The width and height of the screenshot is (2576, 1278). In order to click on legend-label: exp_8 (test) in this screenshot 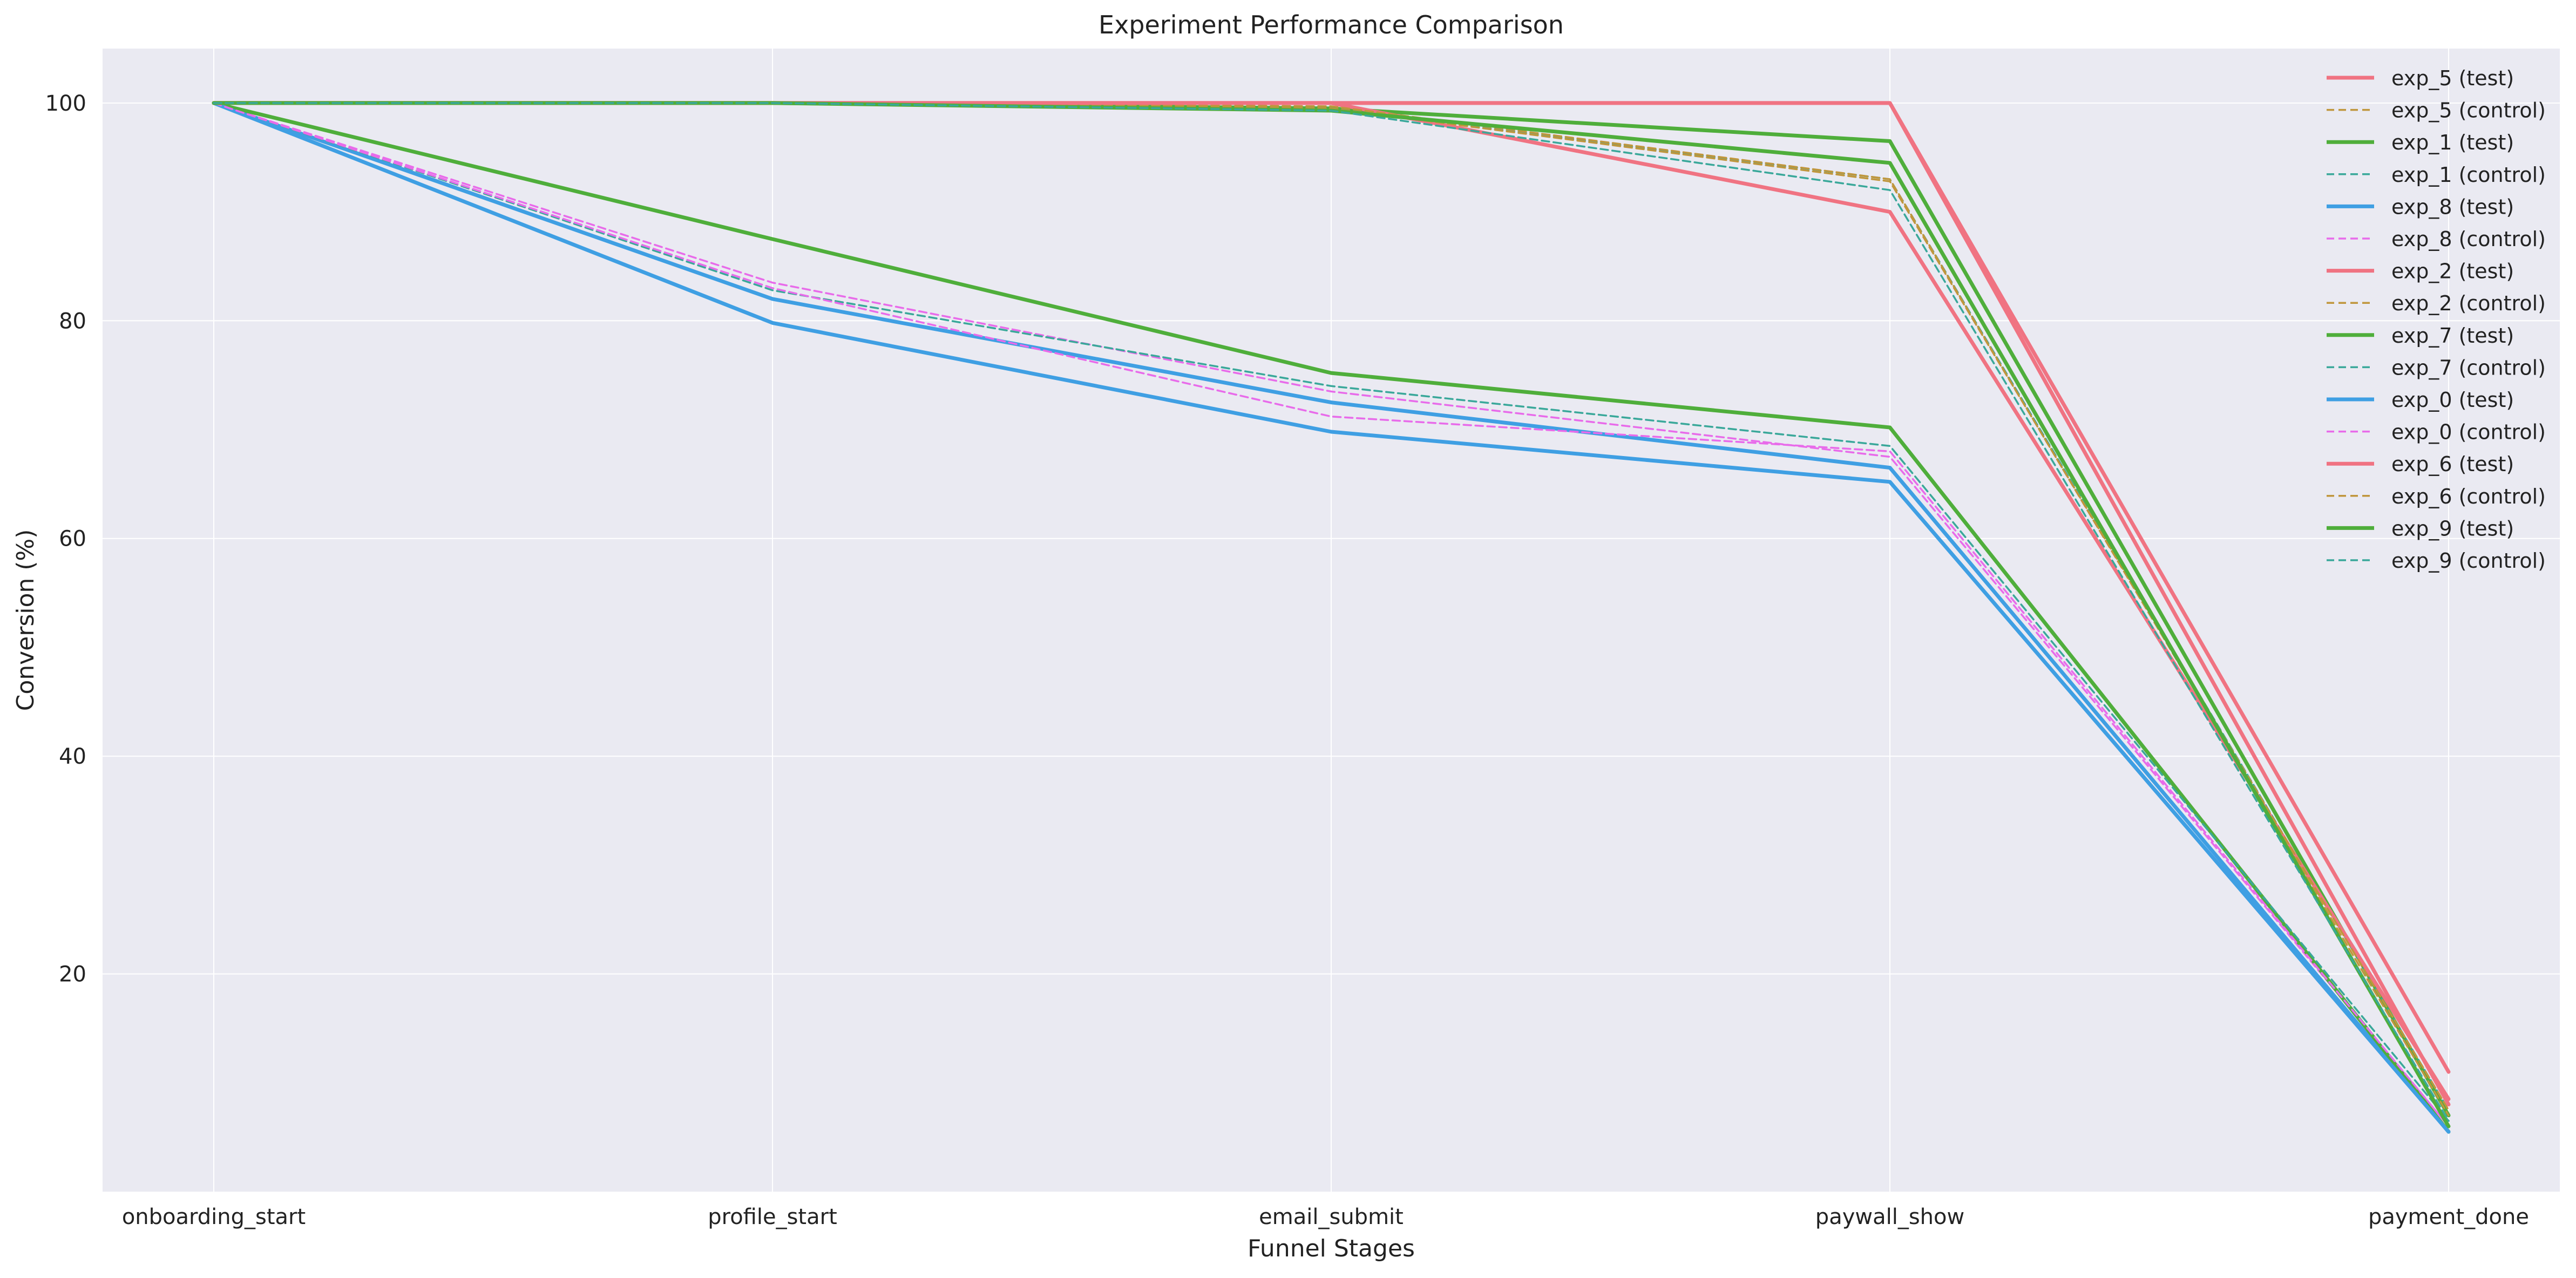, I will do `click(2453, 207)`.